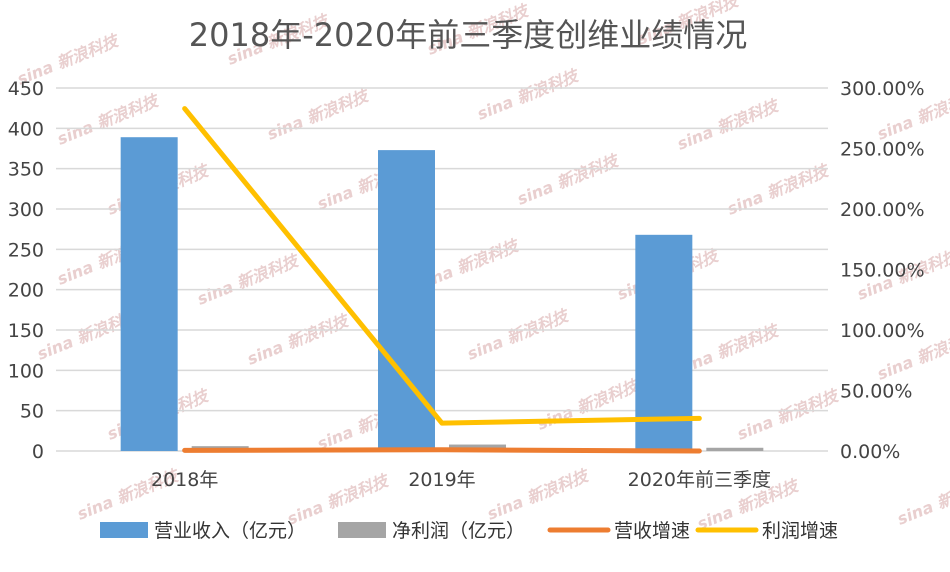 The height and width of the screenshot is (572, 950). Describe the element at coordinates (882, 271) in the screenshot. I see `y-right-tick-label: 150.00%` at that location.